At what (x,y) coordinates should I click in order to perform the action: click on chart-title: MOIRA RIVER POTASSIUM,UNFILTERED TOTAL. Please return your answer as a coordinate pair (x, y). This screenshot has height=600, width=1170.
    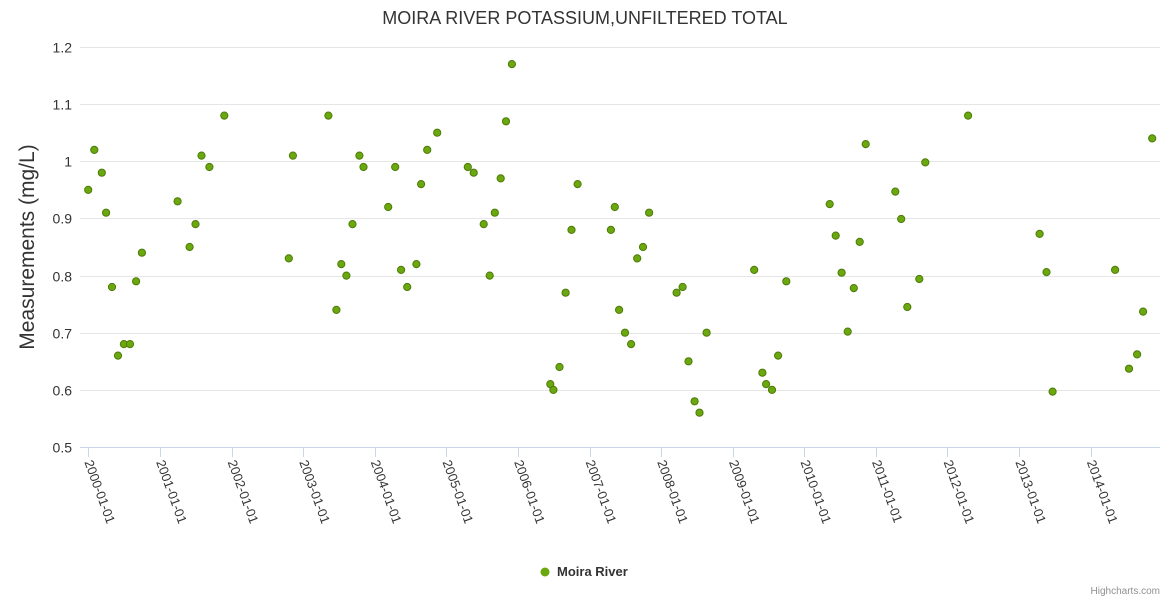
    Looking at the image, I should click on (584, 18).